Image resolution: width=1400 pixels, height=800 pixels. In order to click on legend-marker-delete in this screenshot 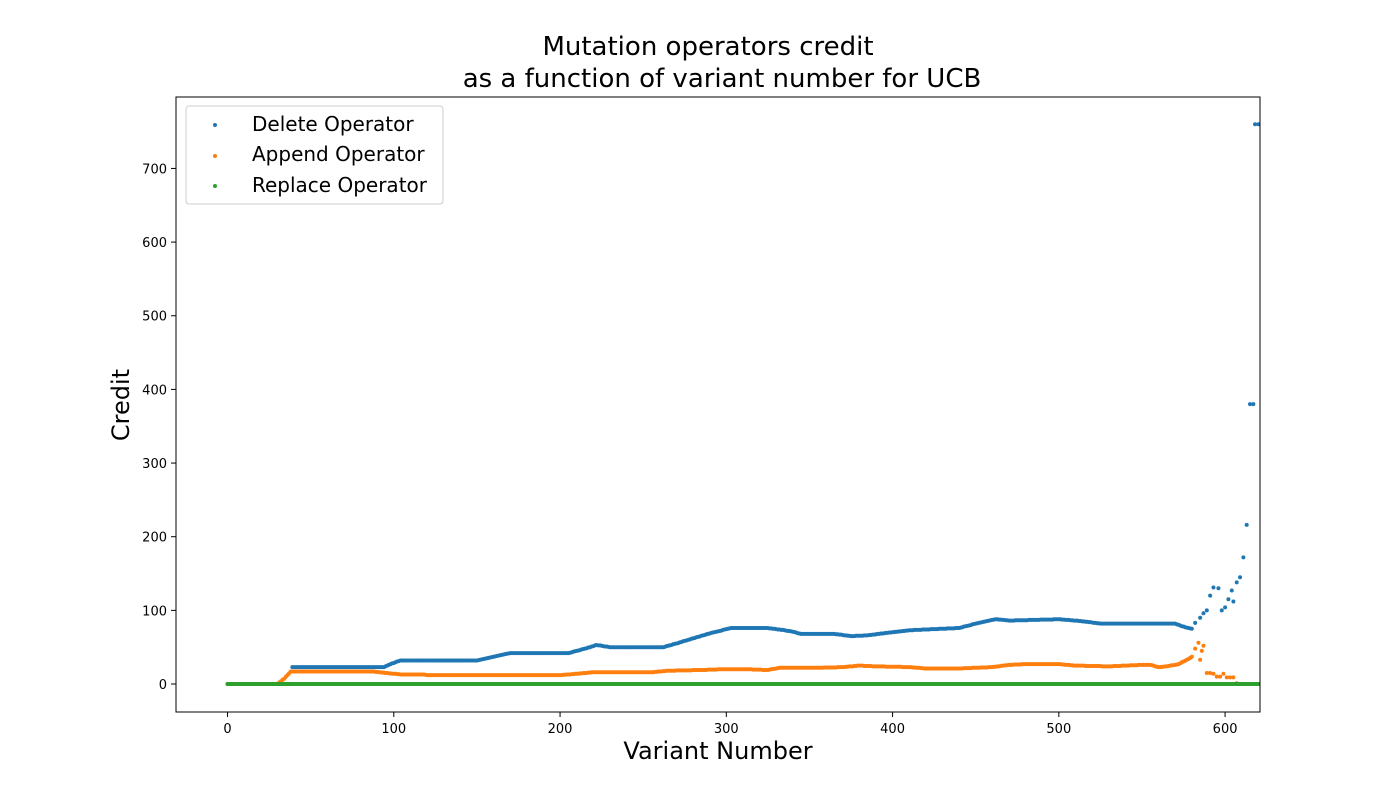, I will do `click(215, 125)`.